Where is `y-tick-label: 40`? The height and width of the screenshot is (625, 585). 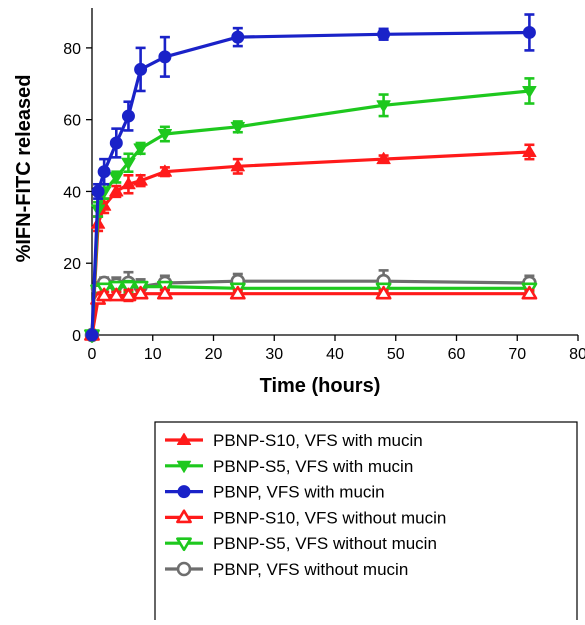
y-tick-label: 40 is located at coordinates (72, 192).